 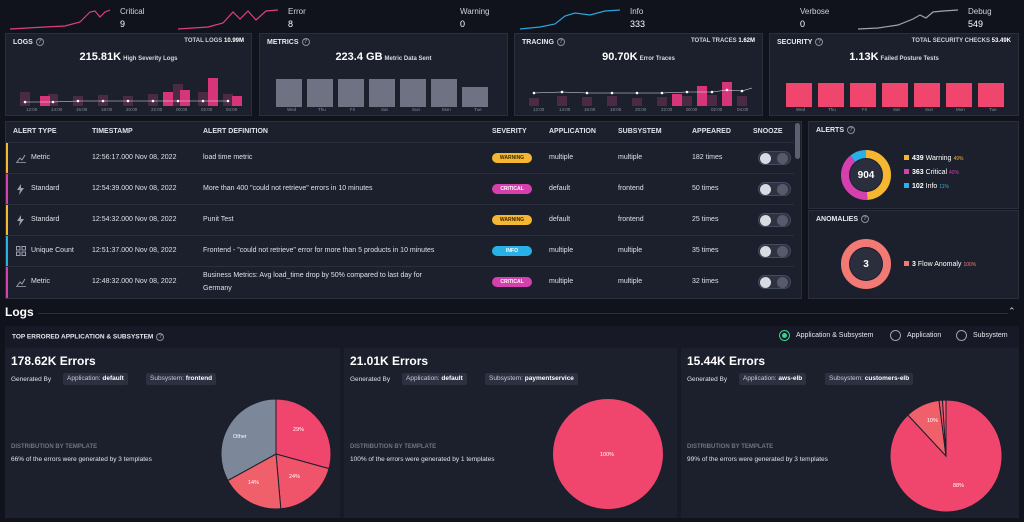 What do you see at coordinates (299, 430) in the screenshot?
I see `slice-label: 29%` at bounding box center [299, 430].